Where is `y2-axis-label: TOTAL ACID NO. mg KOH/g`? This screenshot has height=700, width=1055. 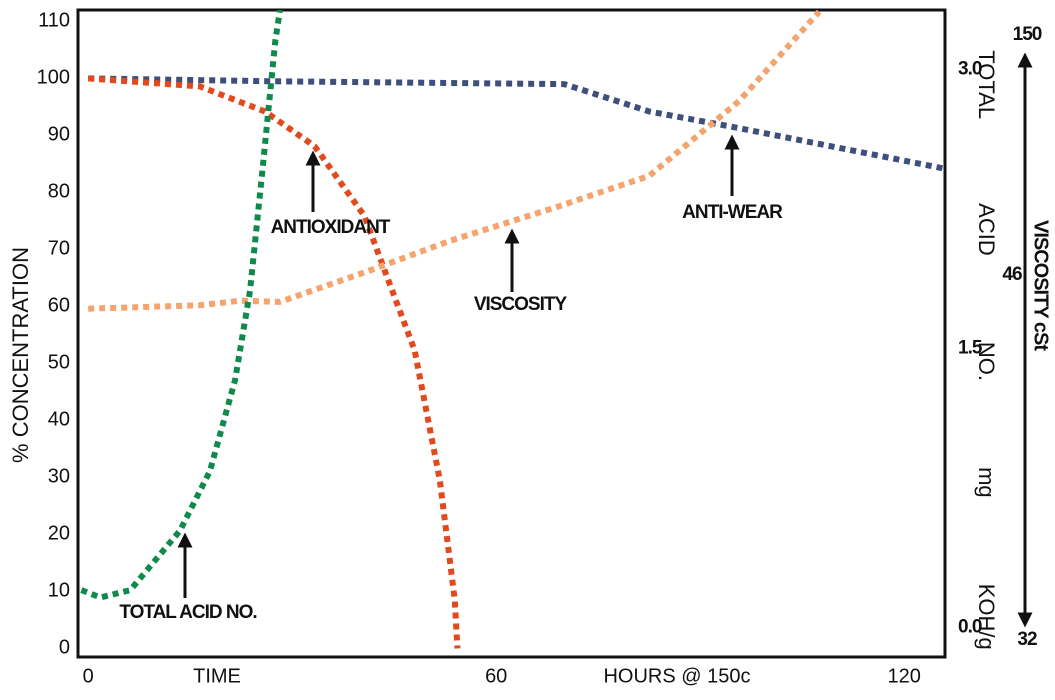 y2-axis-label: TOTAL ACID NO. mg KOH/g is located at coordinates (986, 350).